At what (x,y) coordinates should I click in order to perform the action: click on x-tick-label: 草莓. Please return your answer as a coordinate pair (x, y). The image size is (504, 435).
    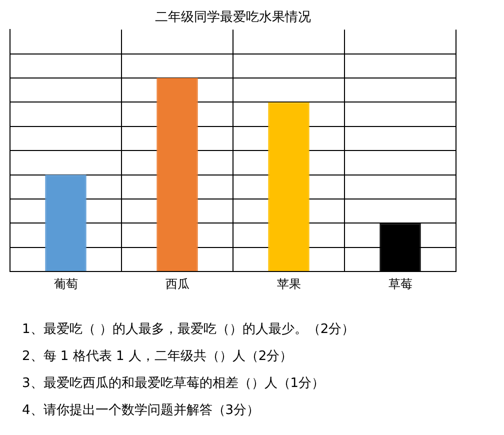
    Looking at the image, I should click on (400, 283).